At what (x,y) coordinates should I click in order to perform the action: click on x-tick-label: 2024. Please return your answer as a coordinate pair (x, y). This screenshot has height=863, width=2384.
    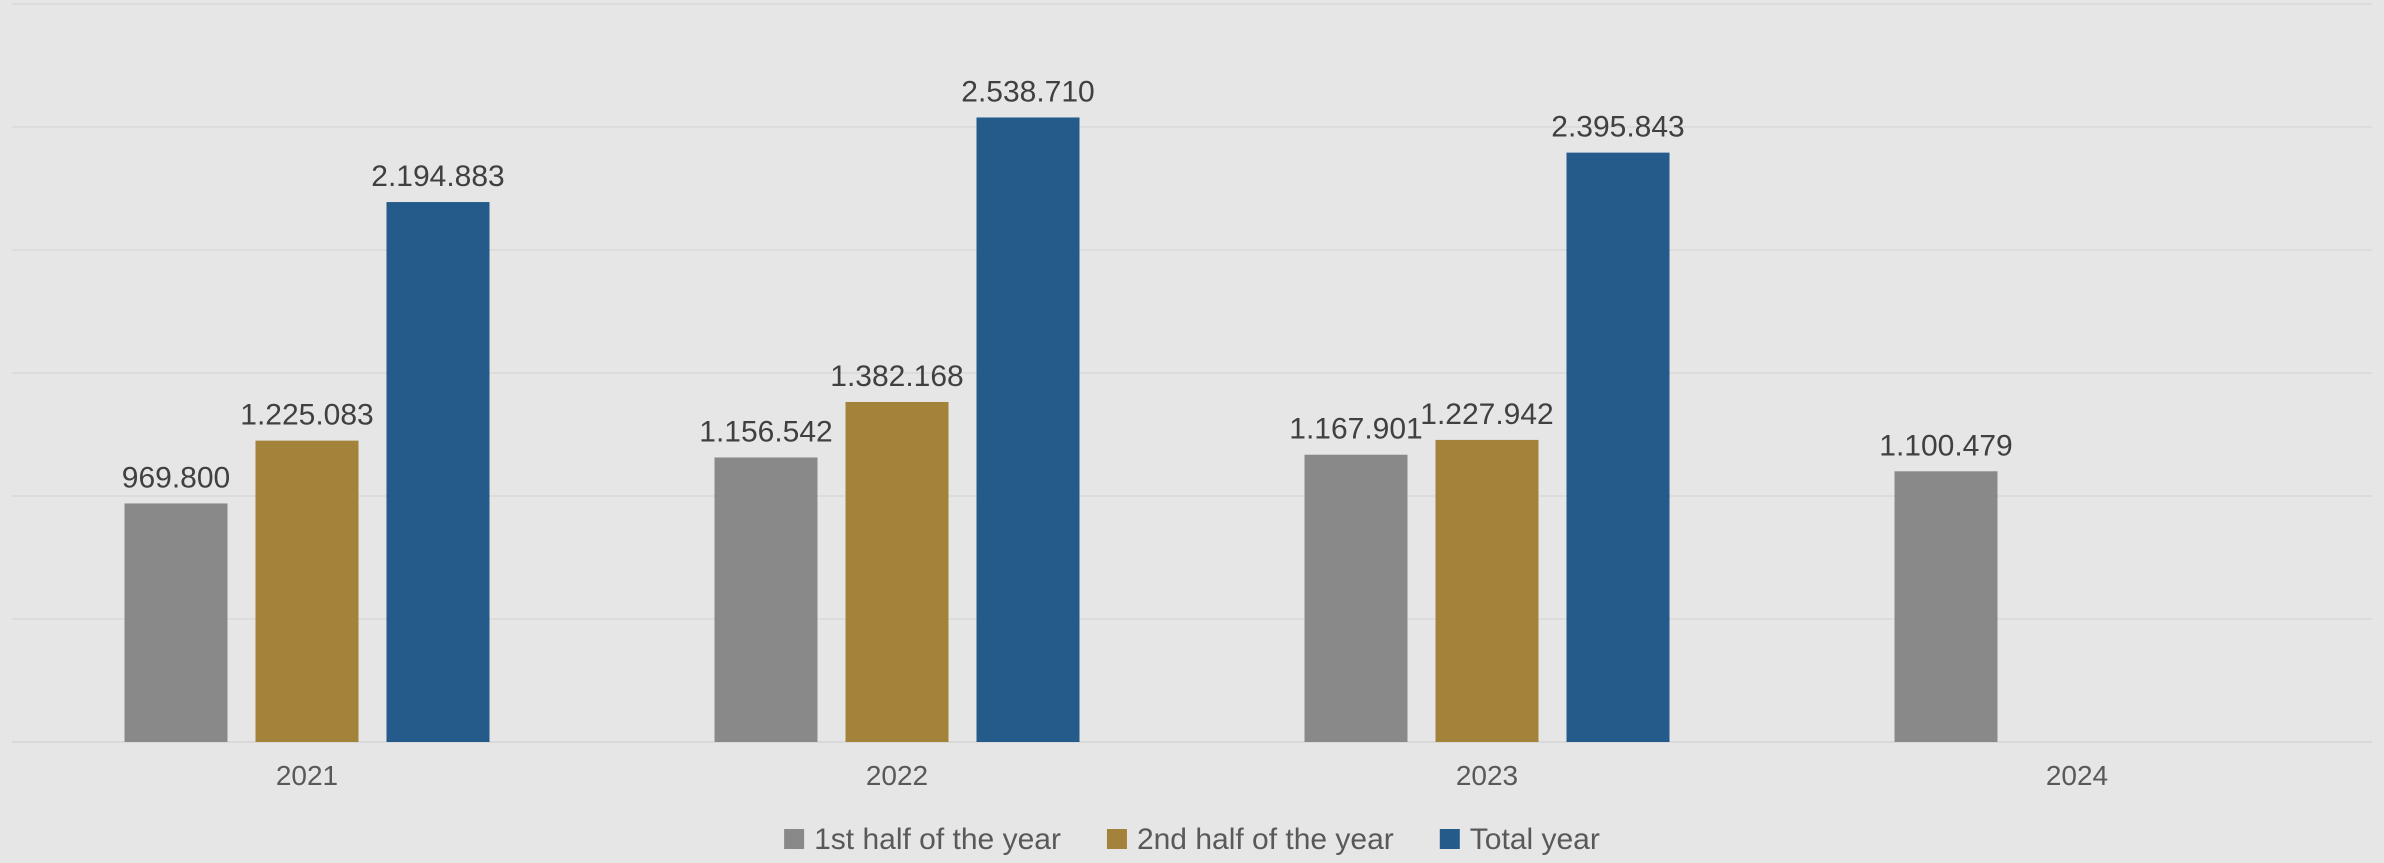
    Looking at the image, I should click on (2077, 775).